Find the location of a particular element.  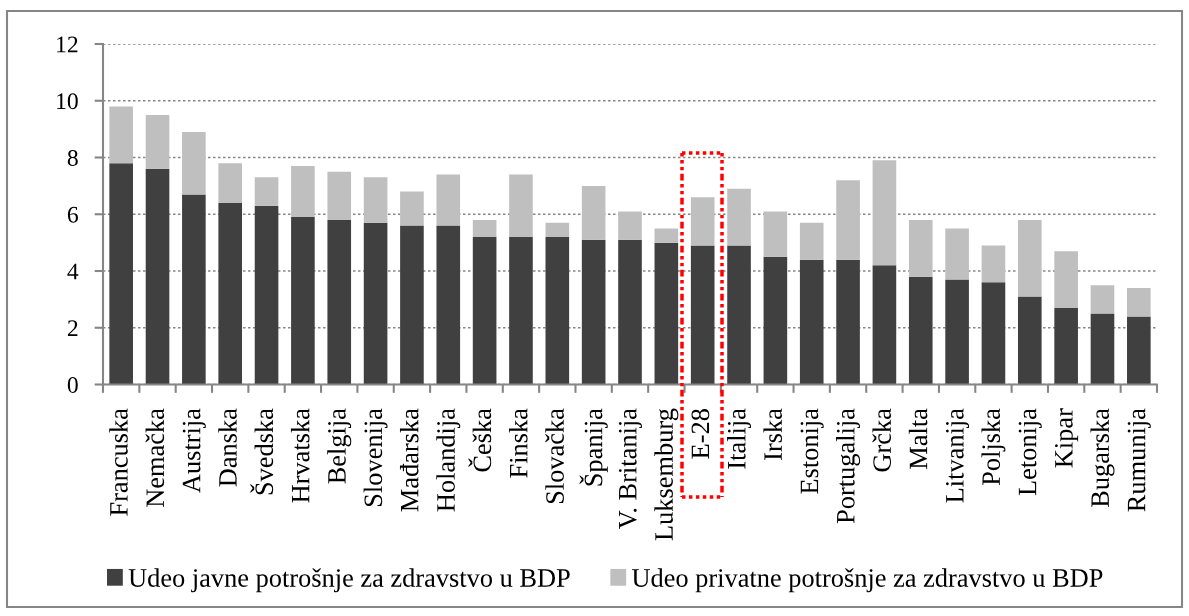

x-tick-label: E-28 is located at coordinates (700, 434).